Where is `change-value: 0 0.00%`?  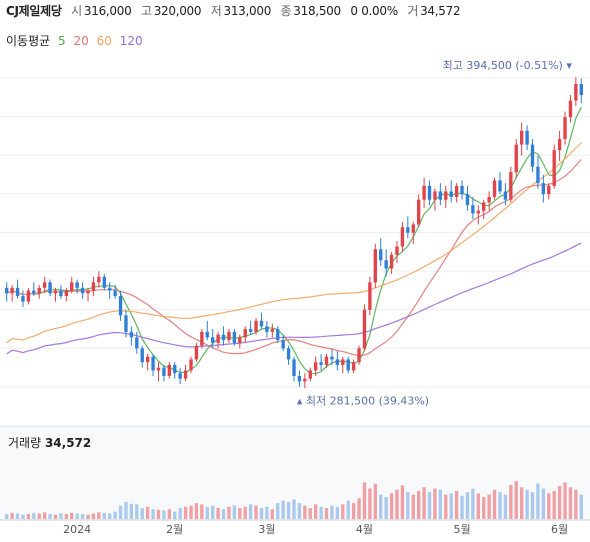 change-value: 0 0.00% is located at coordinates (374, 11).